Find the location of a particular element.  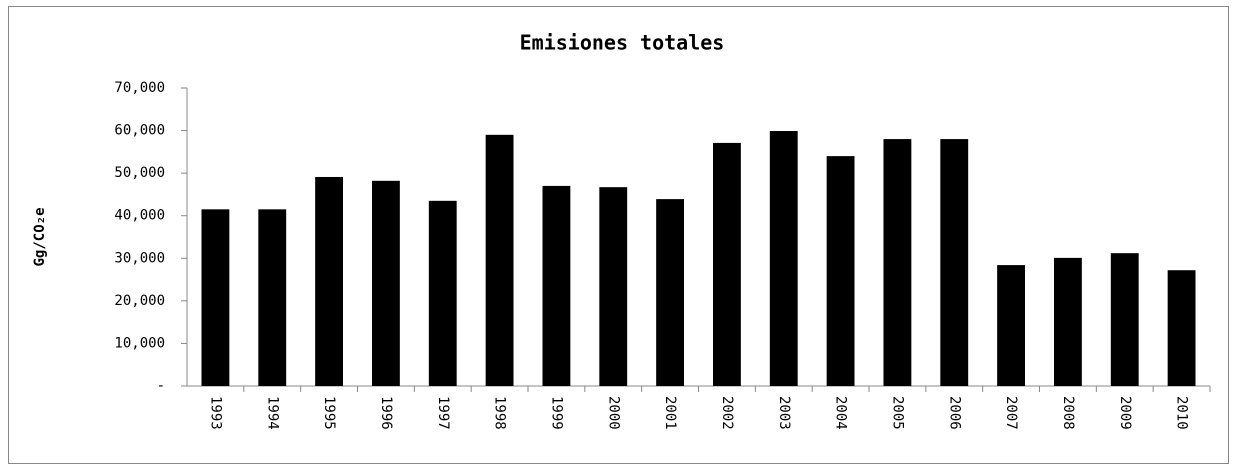

y-tick-label: 10,000 is located at coordinates (139, 343).